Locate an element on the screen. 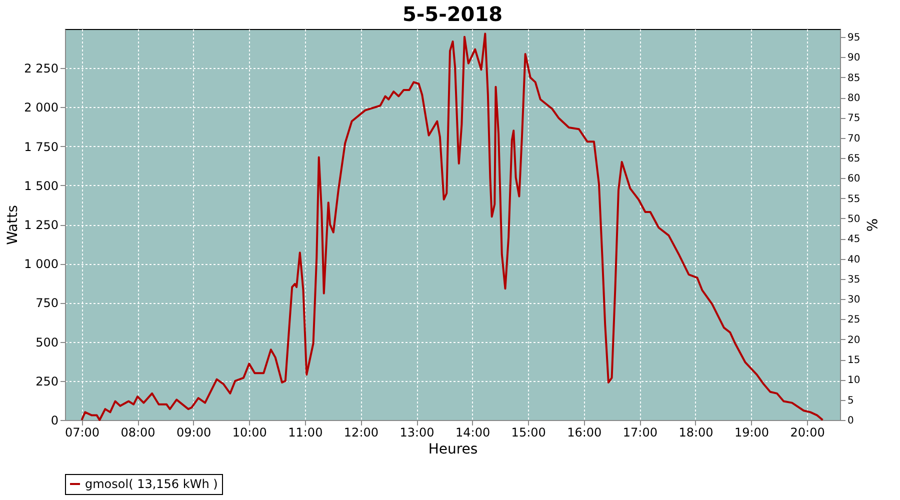  y-tick-label: 0 is located at coordinates (54, 421).